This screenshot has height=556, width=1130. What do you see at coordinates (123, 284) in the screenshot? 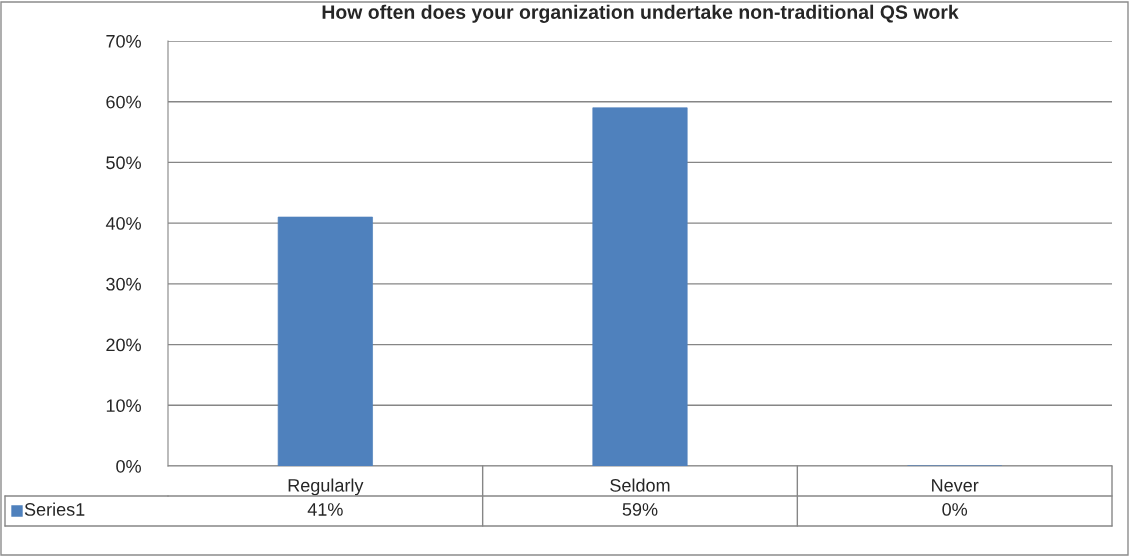
I see `y-tick-label: 30%` at bounding box center [123, 284].